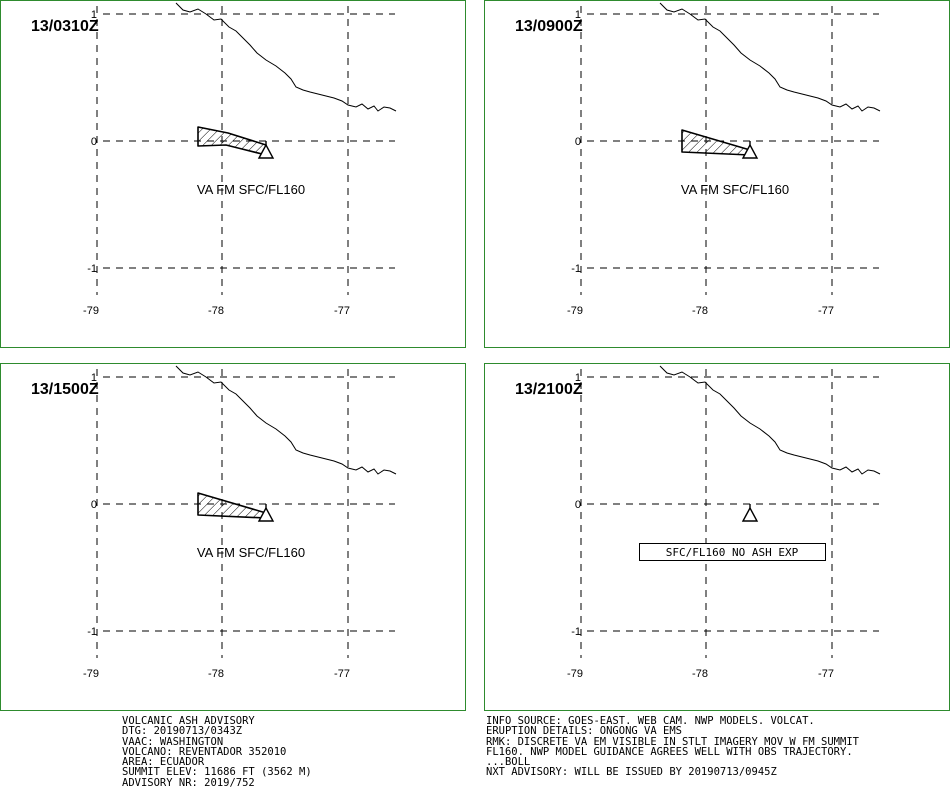 The height and width of the screenshot is (812, 950). I want to click on advisory-line: ADVISORY NR: 2019/752, so click(188, 782).